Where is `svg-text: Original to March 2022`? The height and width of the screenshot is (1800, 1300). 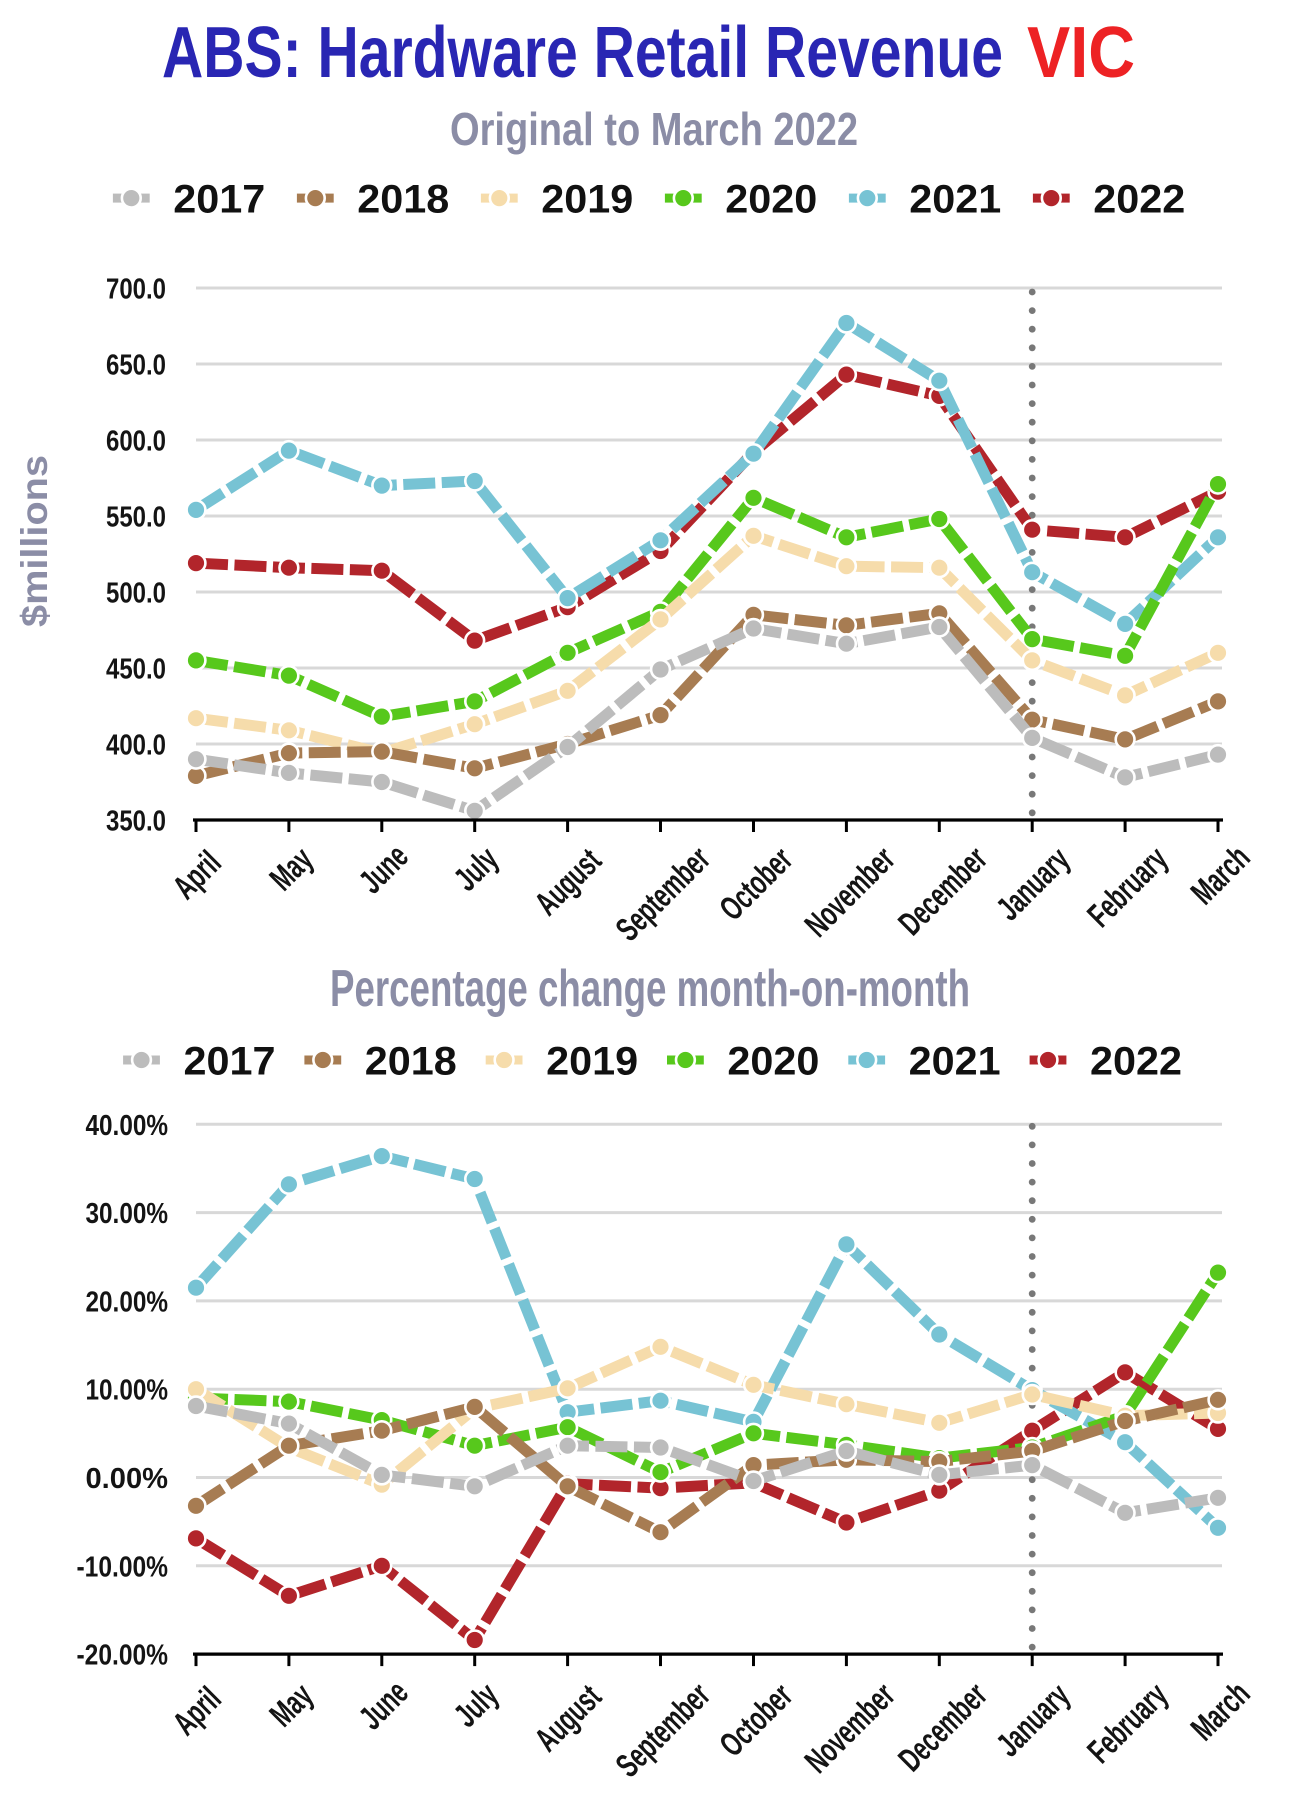
svg-text: Original to March 2022 is located at coordinates (654, 129).